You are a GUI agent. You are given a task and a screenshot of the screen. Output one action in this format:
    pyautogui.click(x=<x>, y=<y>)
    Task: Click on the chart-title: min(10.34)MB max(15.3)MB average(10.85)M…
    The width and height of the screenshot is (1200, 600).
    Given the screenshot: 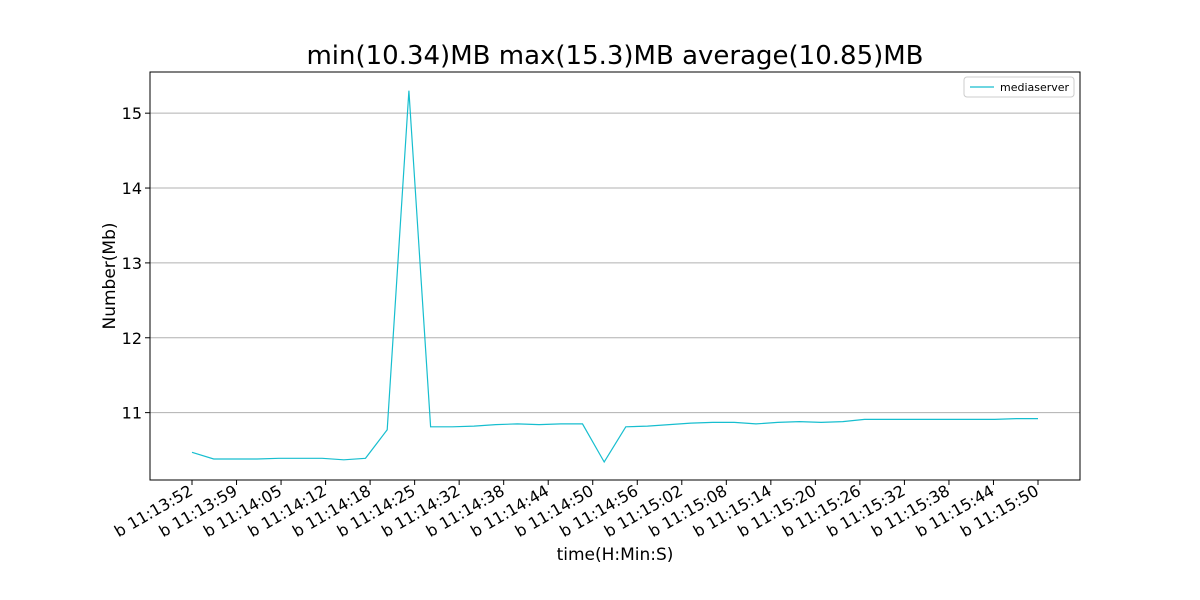 What is the action you would take?
    pyautogui.click(x=614, y=56)
    